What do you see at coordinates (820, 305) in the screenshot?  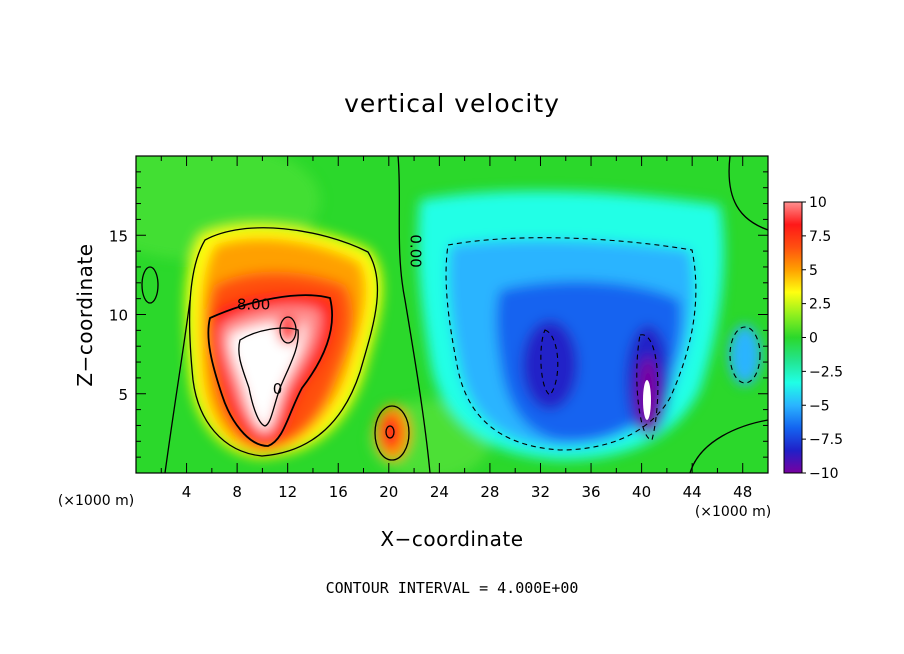 I see `colorbar-tick-label: 2.5` at bounding box center [820, 305].